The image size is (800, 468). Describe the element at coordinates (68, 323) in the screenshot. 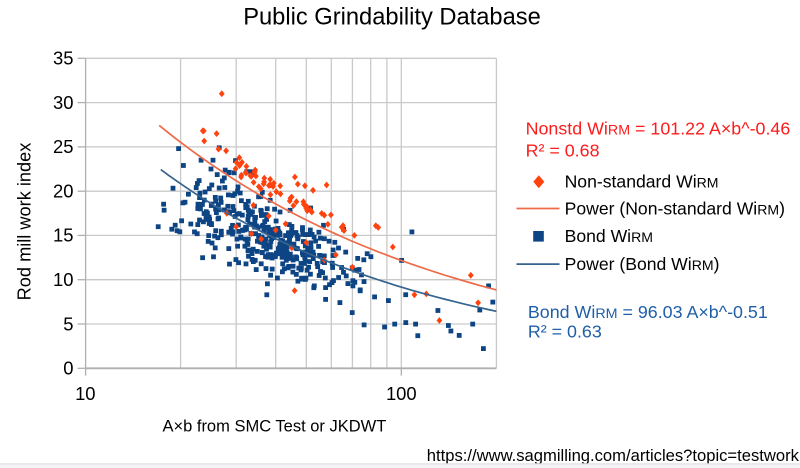

I see `svg-text: 5` at that location.